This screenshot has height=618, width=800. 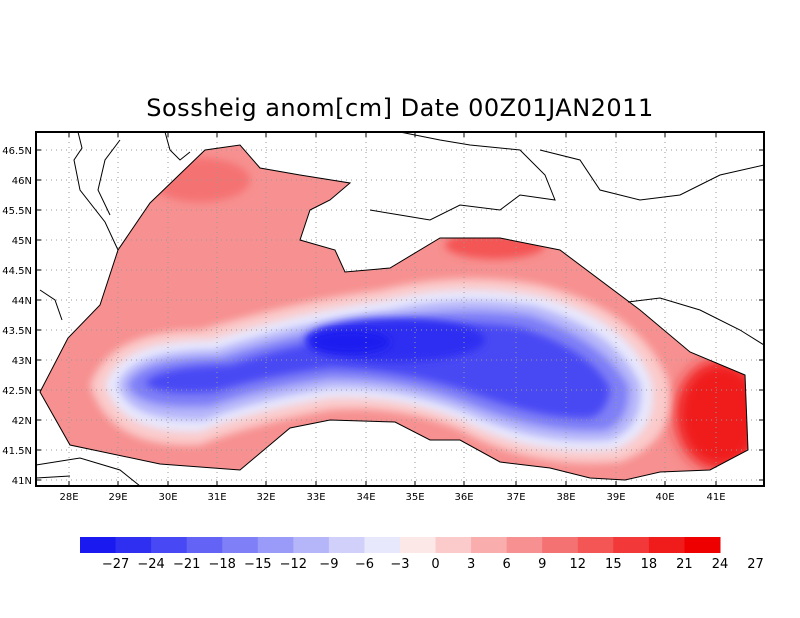 I want to click on colorbar-label: −21, so click(x=186, y=564).